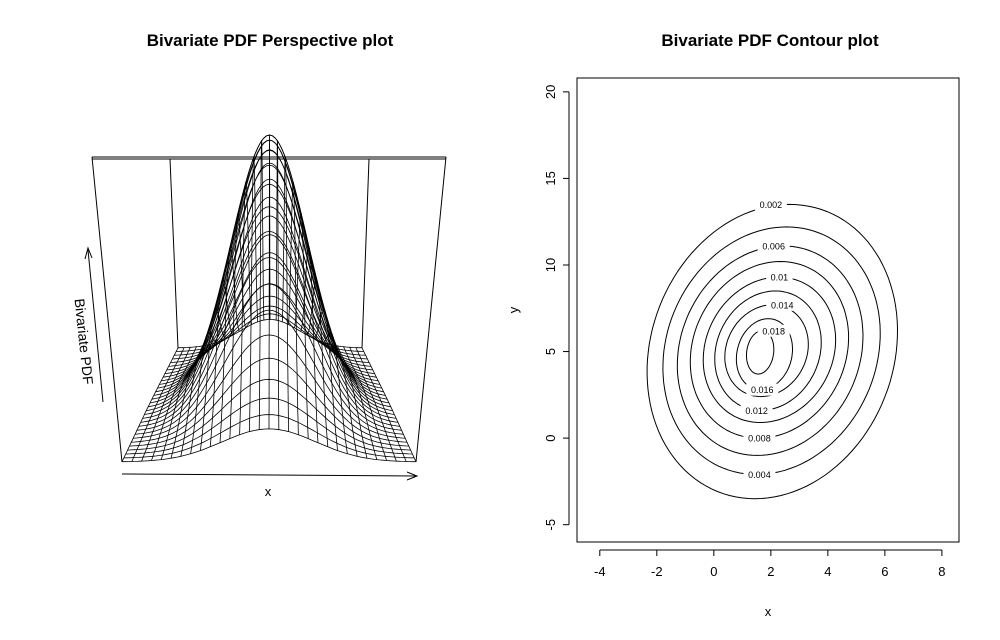 This screenshot has width=1000, height=640. I want to click on y-tick-label: 15, so click(550, 178).